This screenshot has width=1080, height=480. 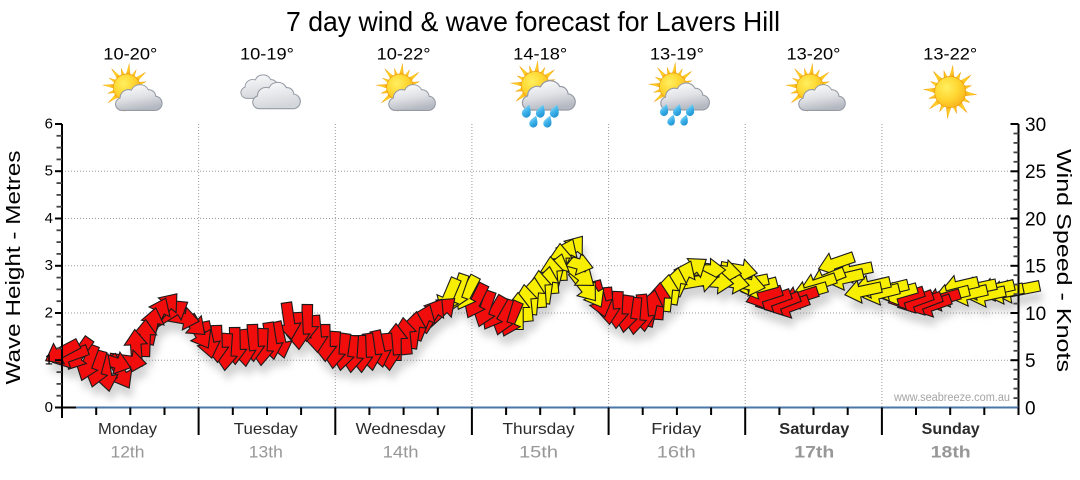 I want to click on svg-text: 10-19°, so click(x=267, y=55).